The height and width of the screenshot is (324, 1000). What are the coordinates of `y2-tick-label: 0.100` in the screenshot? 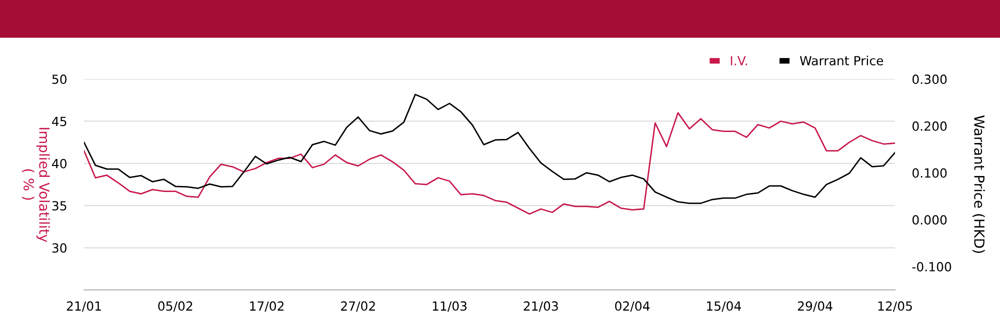 It's located at (929, 173).